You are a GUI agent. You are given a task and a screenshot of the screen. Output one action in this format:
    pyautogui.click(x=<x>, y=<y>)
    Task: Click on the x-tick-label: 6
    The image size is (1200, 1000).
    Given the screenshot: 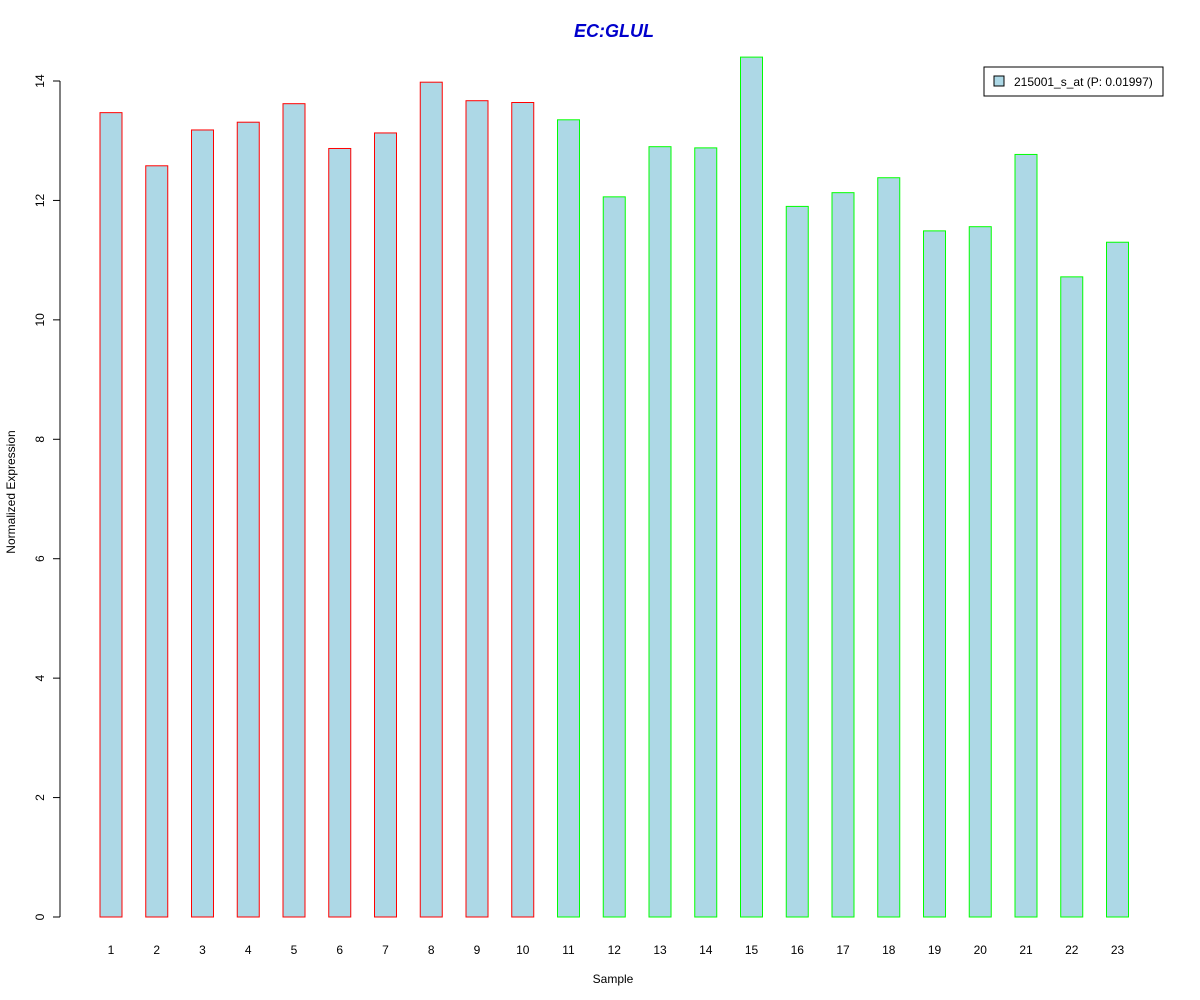 What is the action you would take?
    pyautogui.click(x=339, y=950)
    